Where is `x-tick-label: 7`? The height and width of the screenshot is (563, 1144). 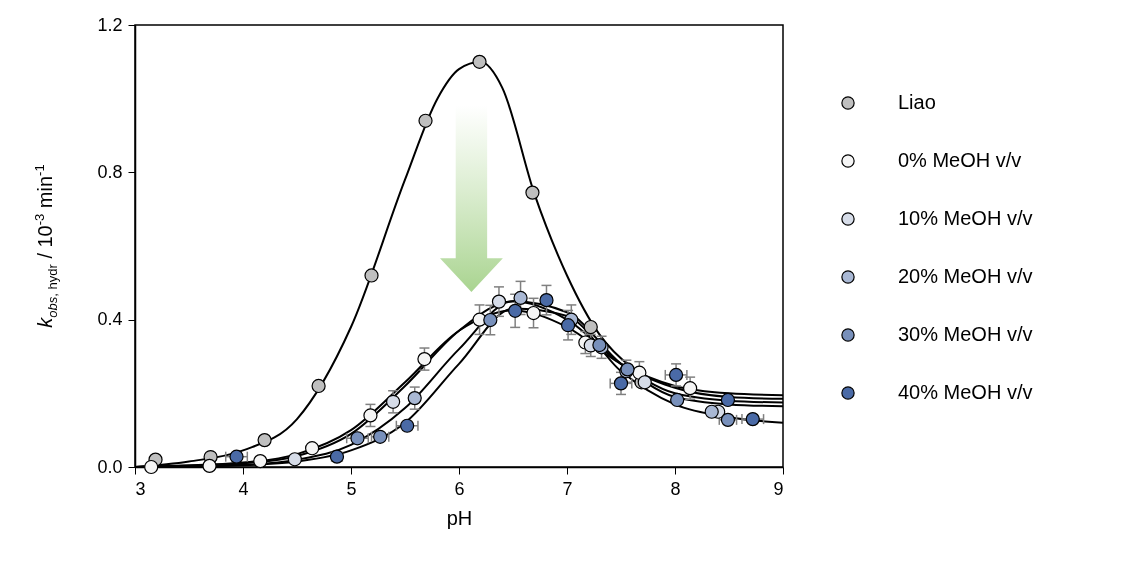 x-tick-label: 7 is located at coordinates (567, 488).